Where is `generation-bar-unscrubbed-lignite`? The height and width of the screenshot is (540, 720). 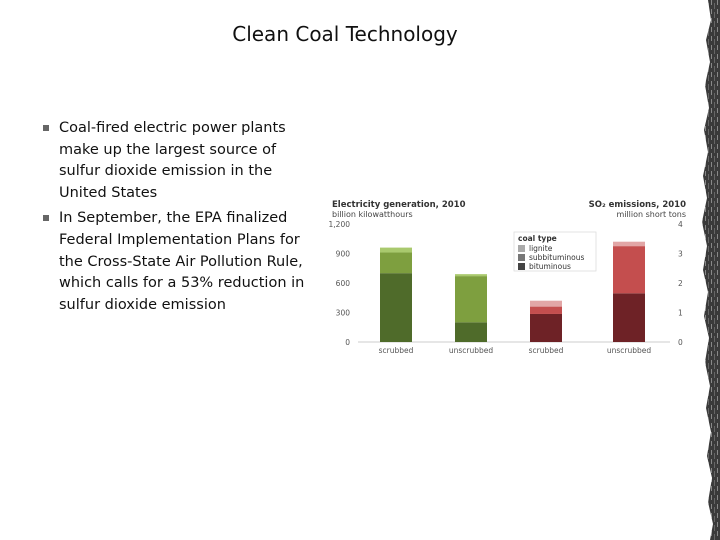
generation-bar-unscrubbed-lignite is located at coordinates (471, 275).